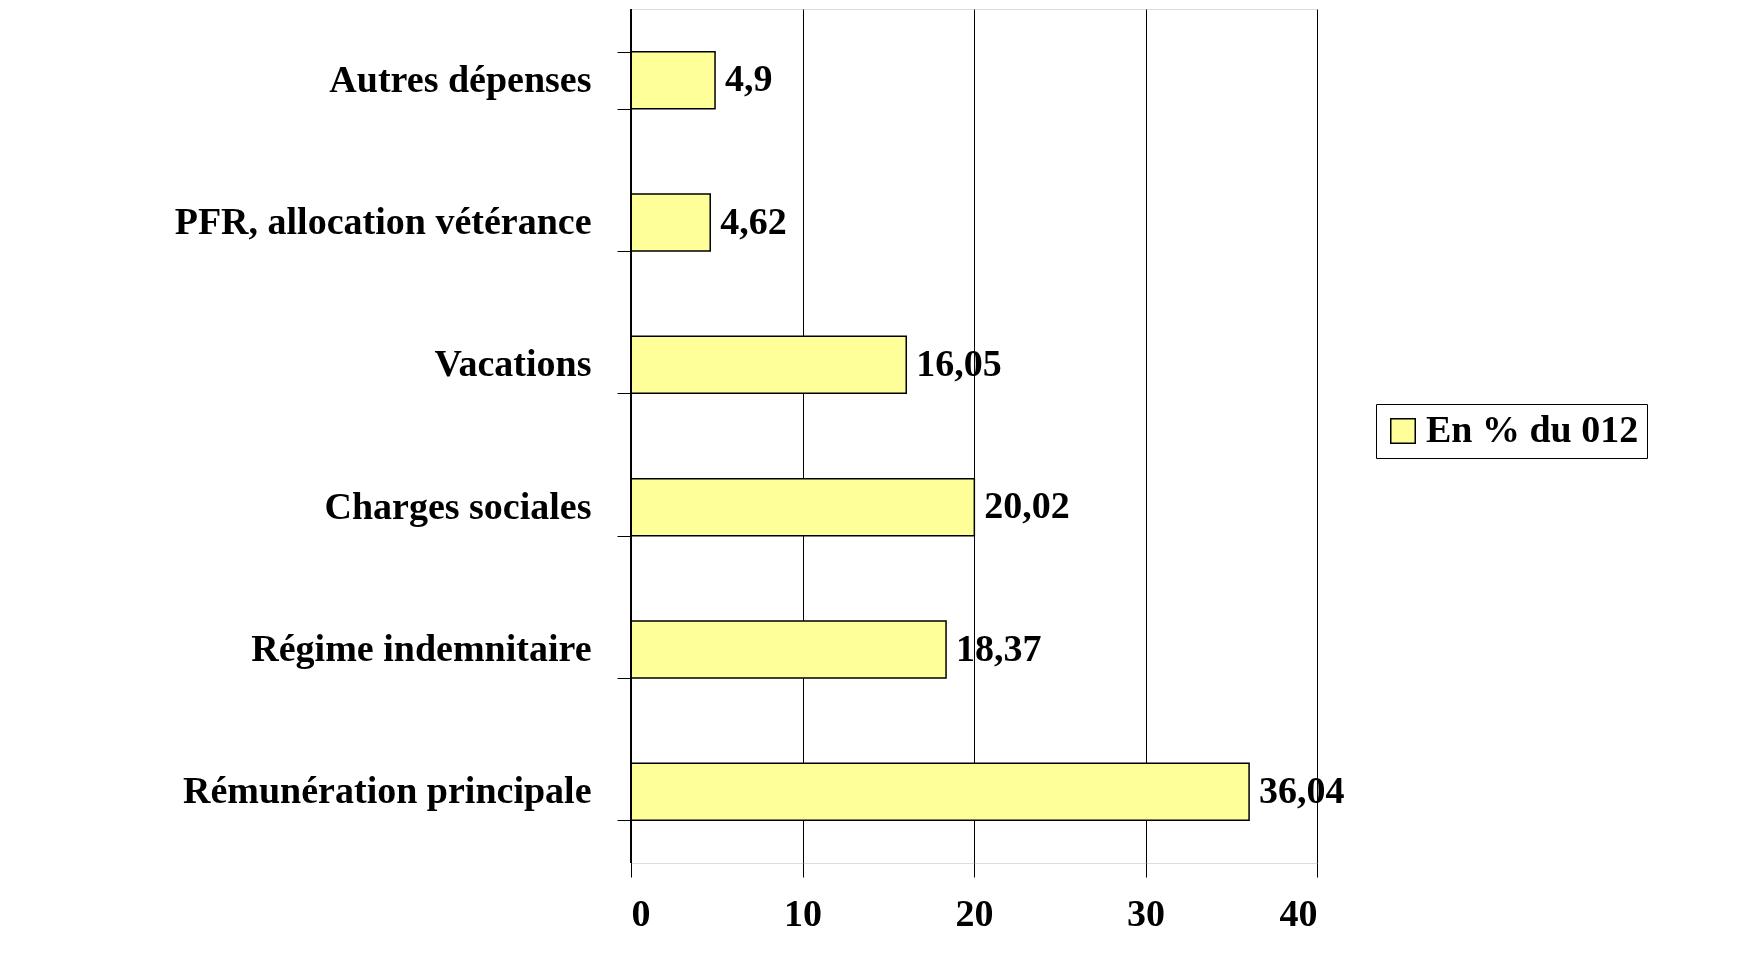 Image resolution: width=1740 pixels, height=959 pixels. What do you see at coordinates (753, 220) in the screenshot?
I see `data-label: 4,62` at bounding box center [753, 220].